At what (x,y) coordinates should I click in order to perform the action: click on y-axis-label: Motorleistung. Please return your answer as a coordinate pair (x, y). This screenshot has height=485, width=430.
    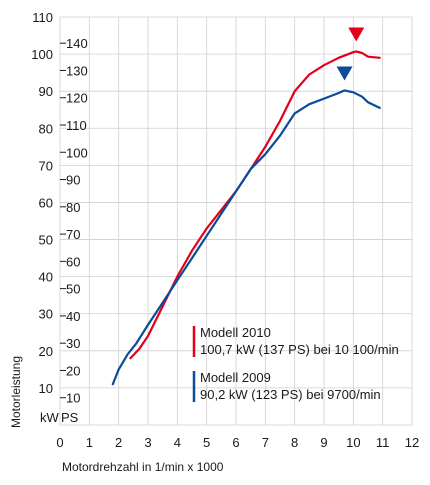
    Looking at the image, I should click on (16, 392).